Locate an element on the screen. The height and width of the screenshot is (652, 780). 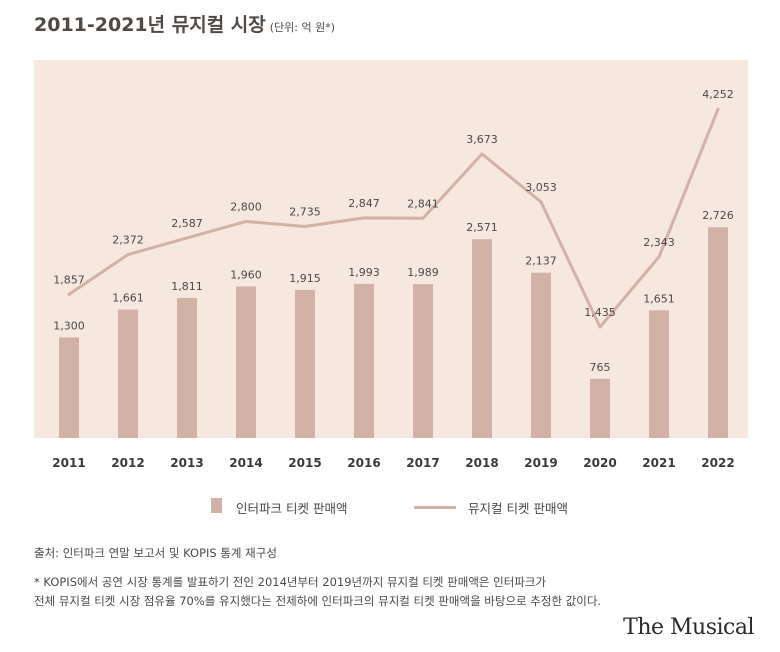
bar-2011 is located at coordinates (69, 387).